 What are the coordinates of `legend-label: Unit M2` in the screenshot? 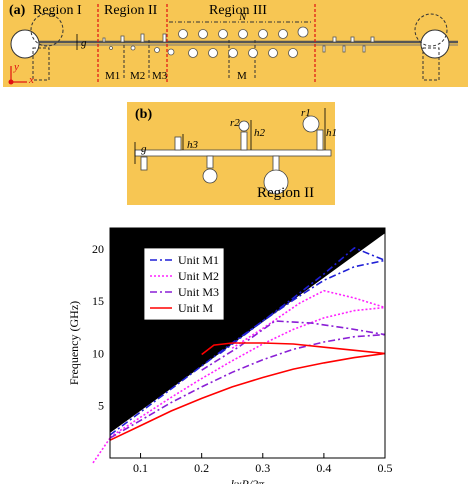 It's located at (198, 276).